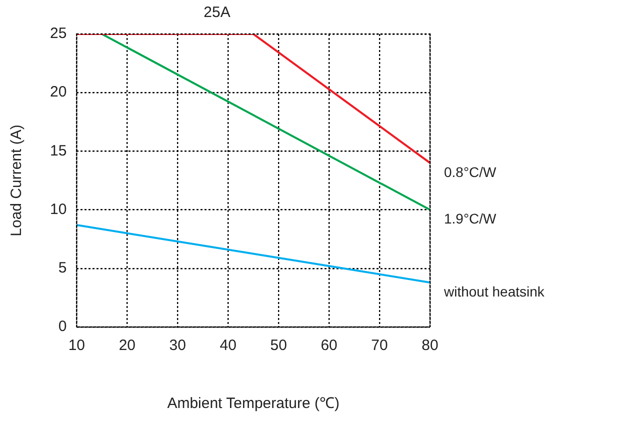  Describe the element at coordinates (379, 345) in the screenshot. I see `x-tick-label: 70` at that location.